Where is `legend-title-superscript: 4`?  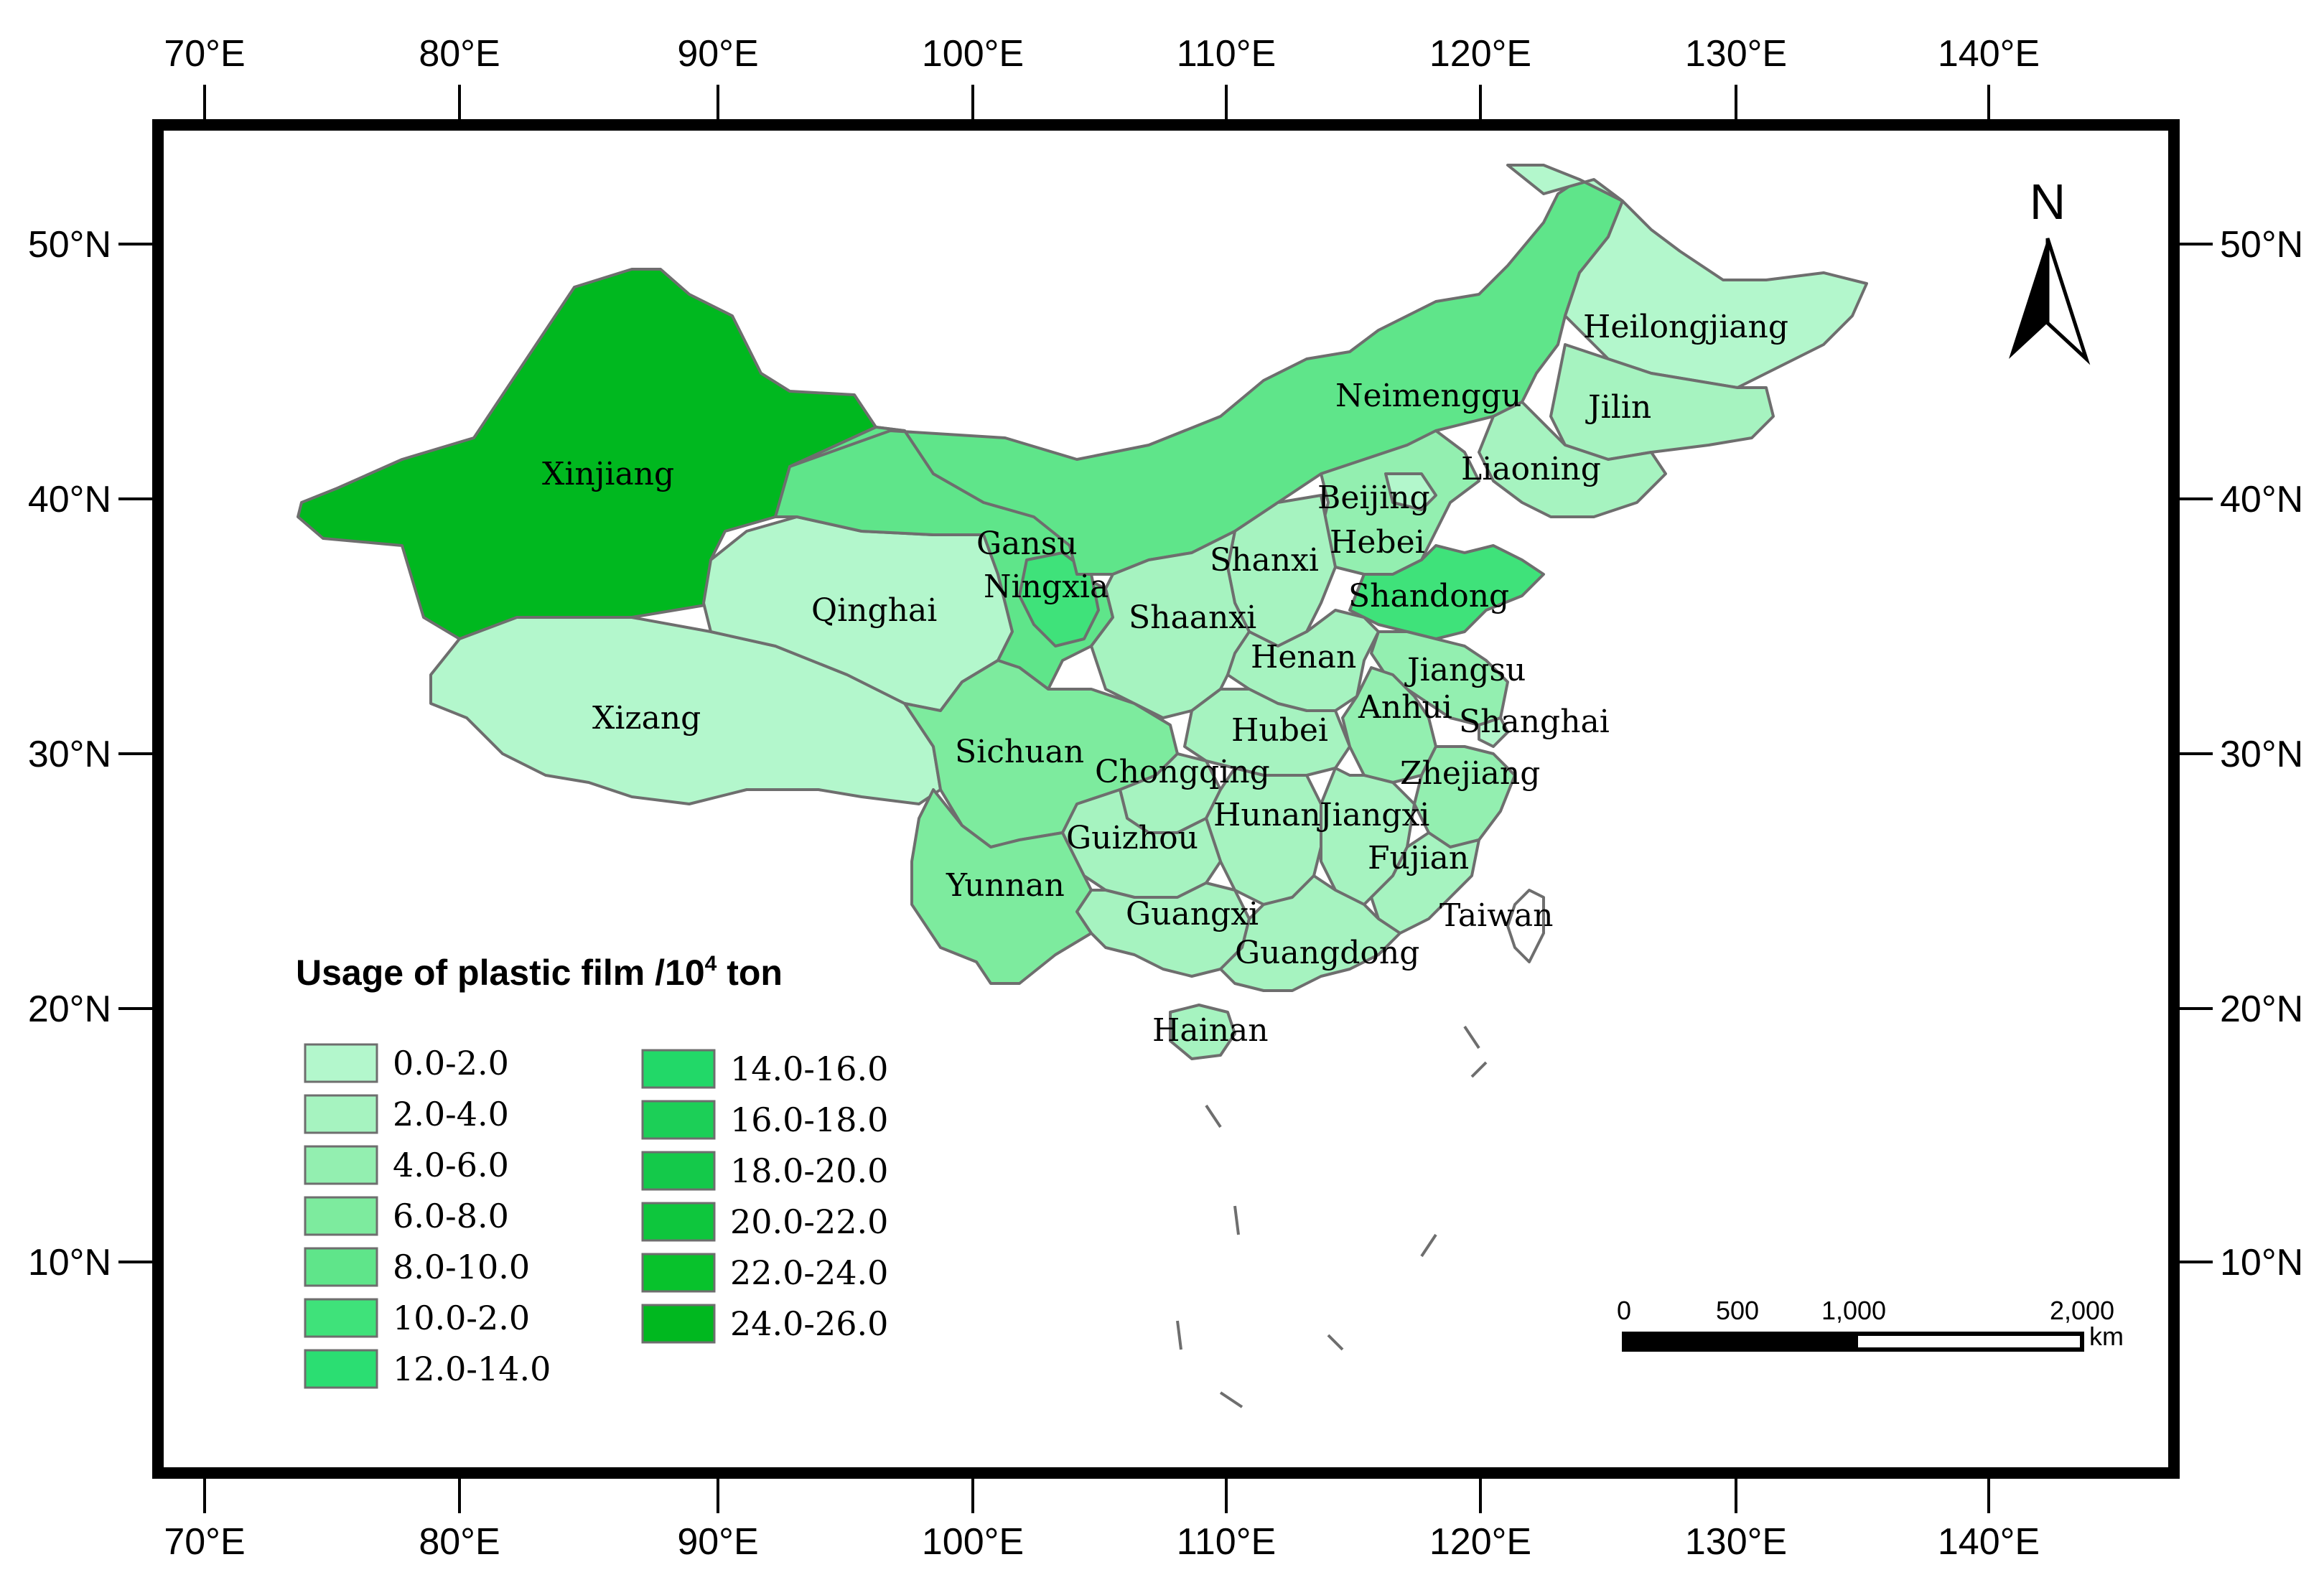 legend-title-superscript: 4 is located at coordinates (711, 964).